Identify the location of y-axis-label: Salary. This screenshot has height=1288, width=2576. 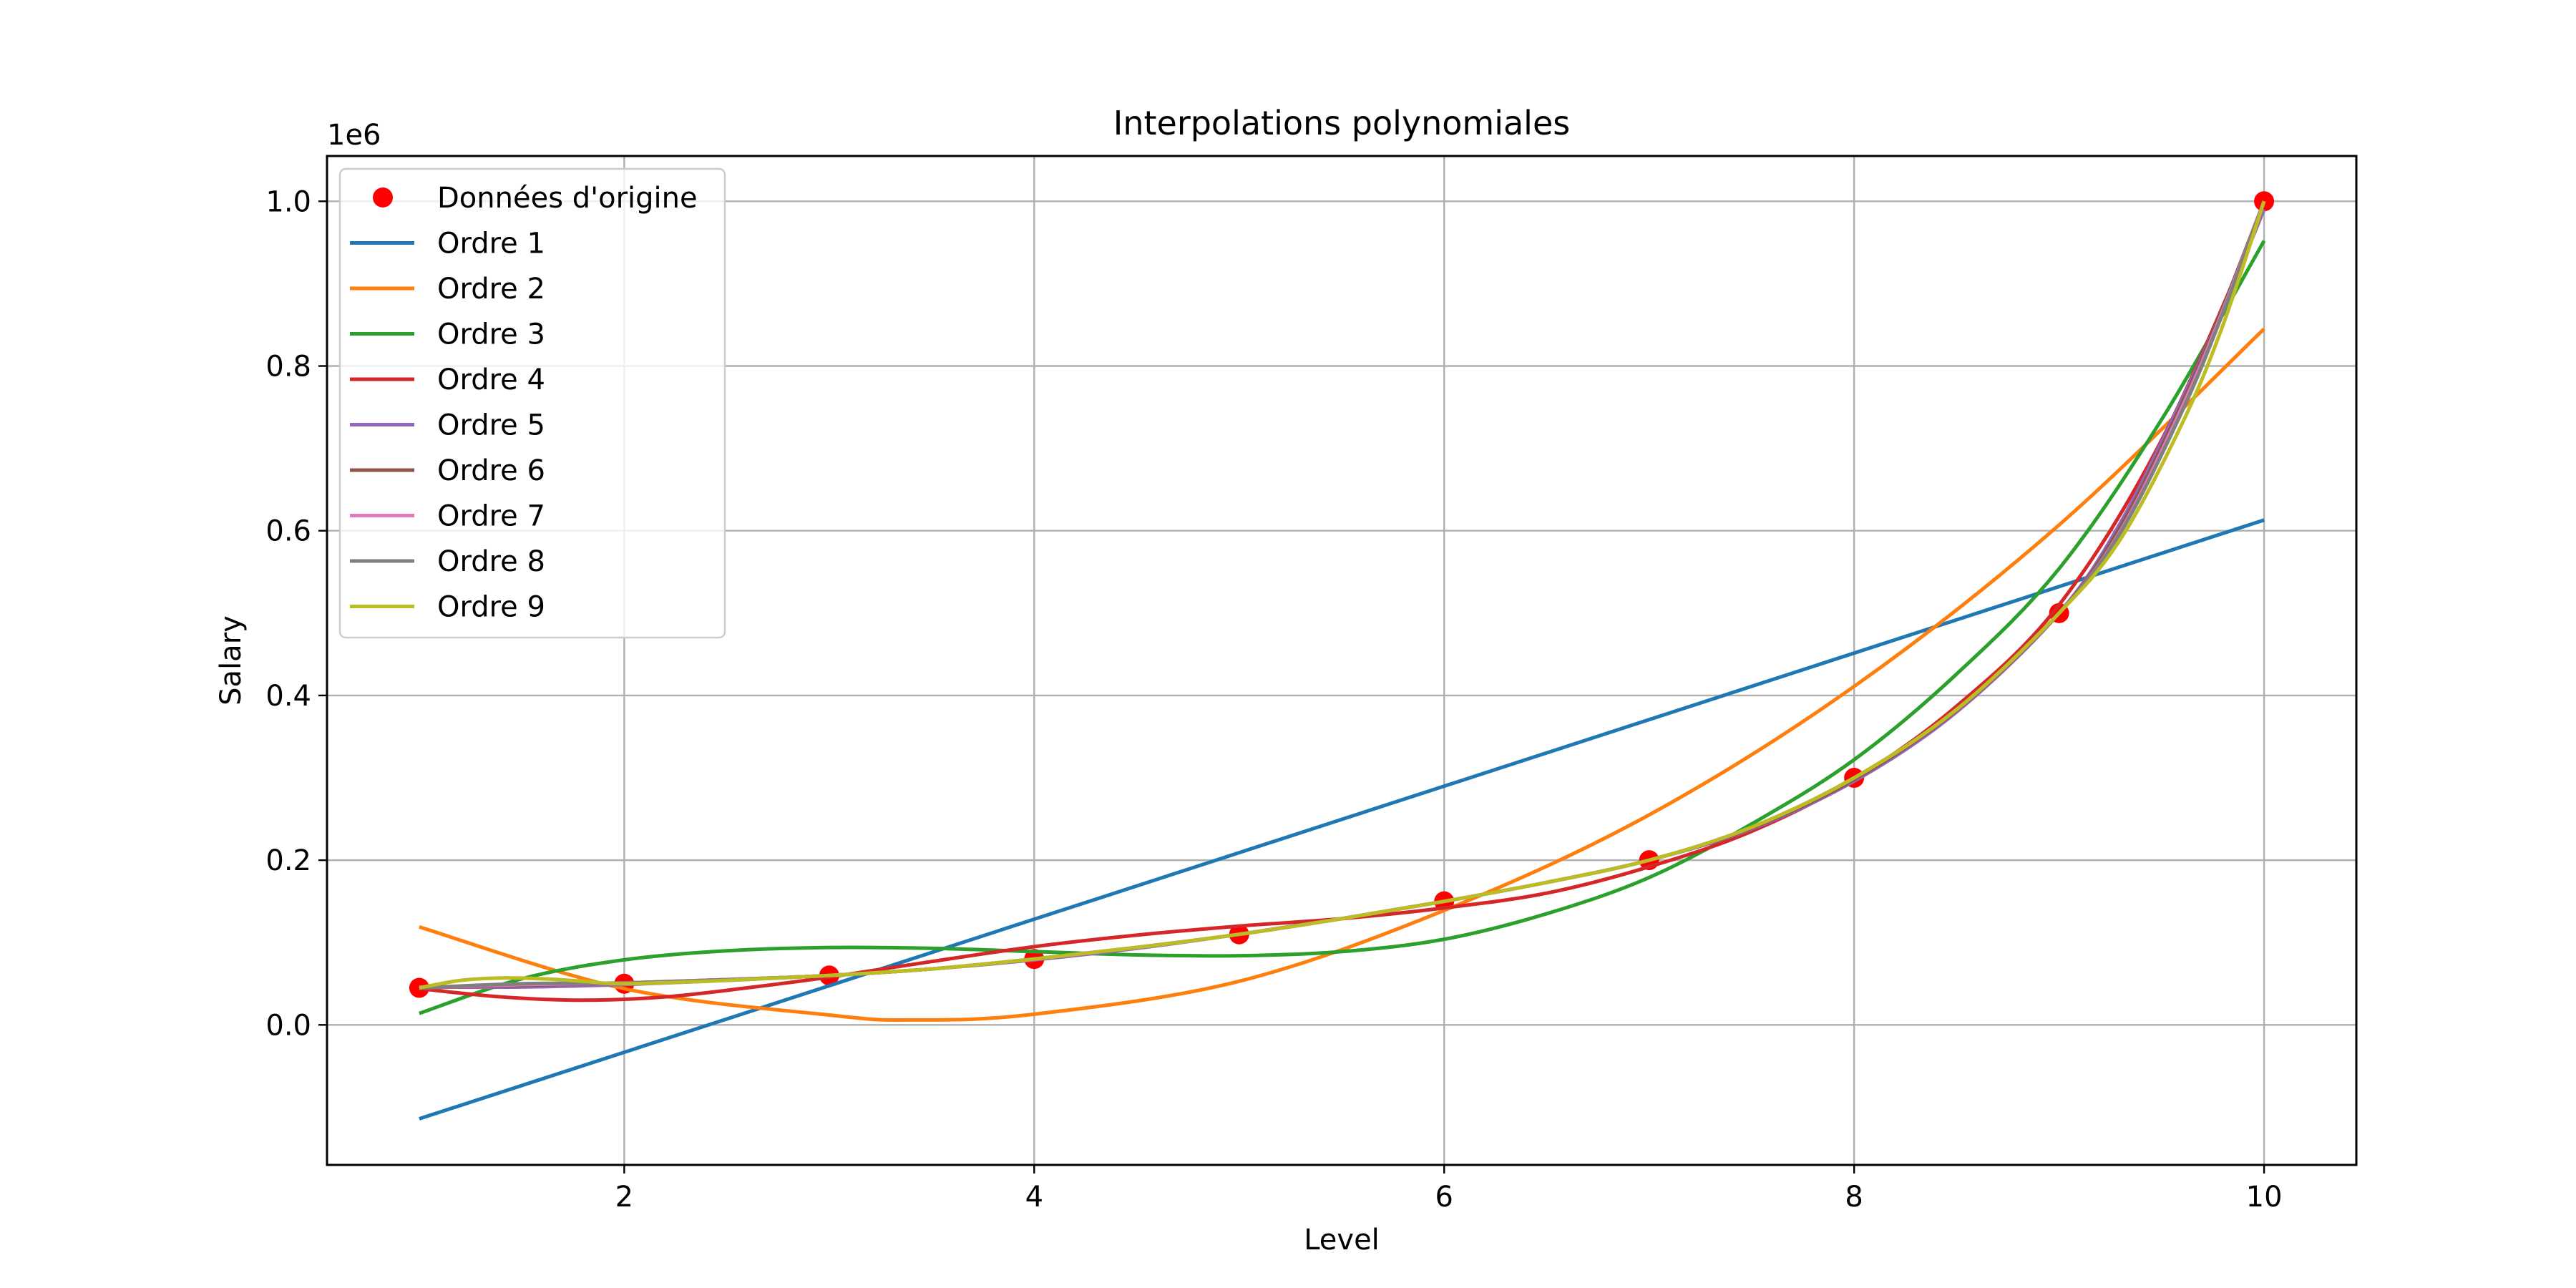
(231, 660).